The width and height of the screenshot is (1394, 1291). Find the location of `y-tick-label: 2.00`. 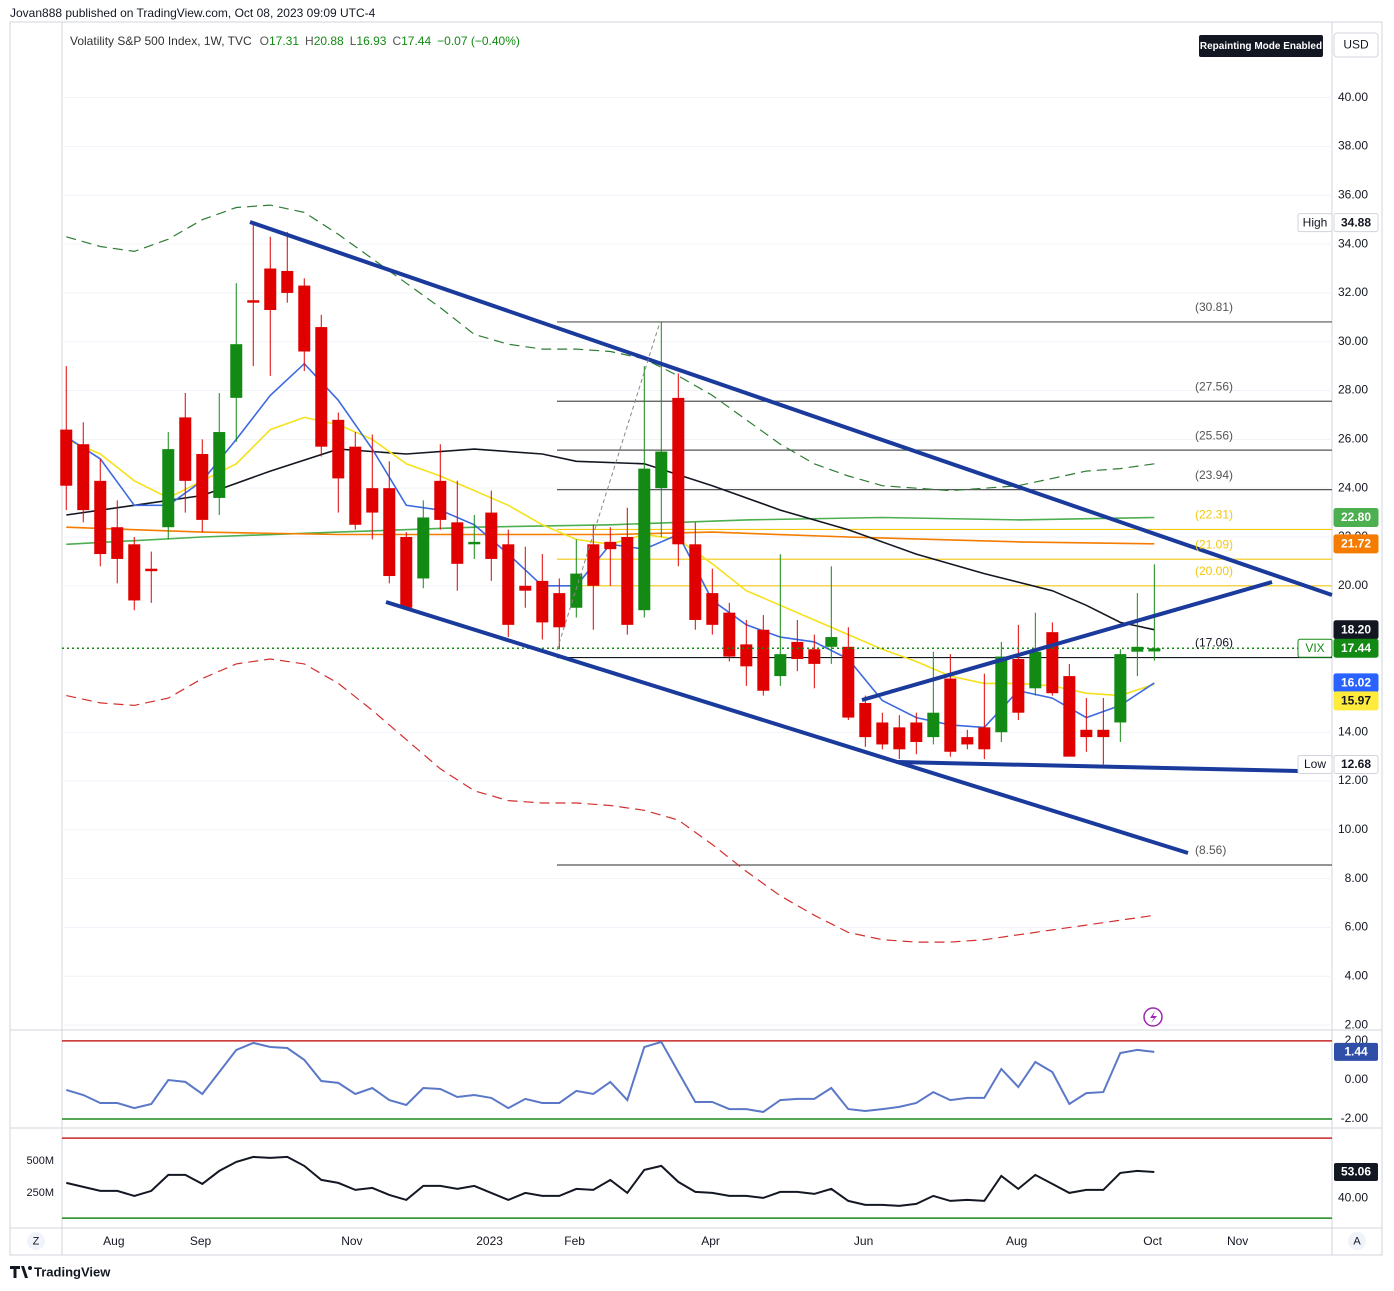

y-tick-label: 2.00 is located at coordinates (1357, 1024).